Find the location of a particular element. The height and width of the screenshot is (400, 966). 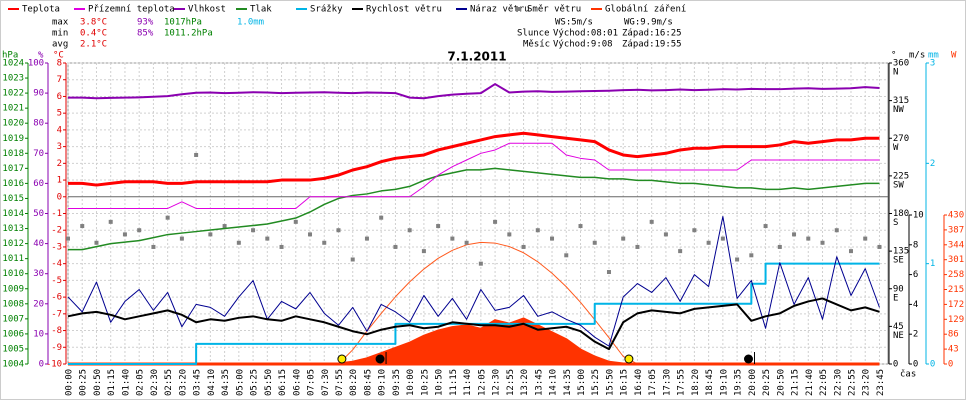

y-tick-label: 50 is located at coordinates (38, 214).